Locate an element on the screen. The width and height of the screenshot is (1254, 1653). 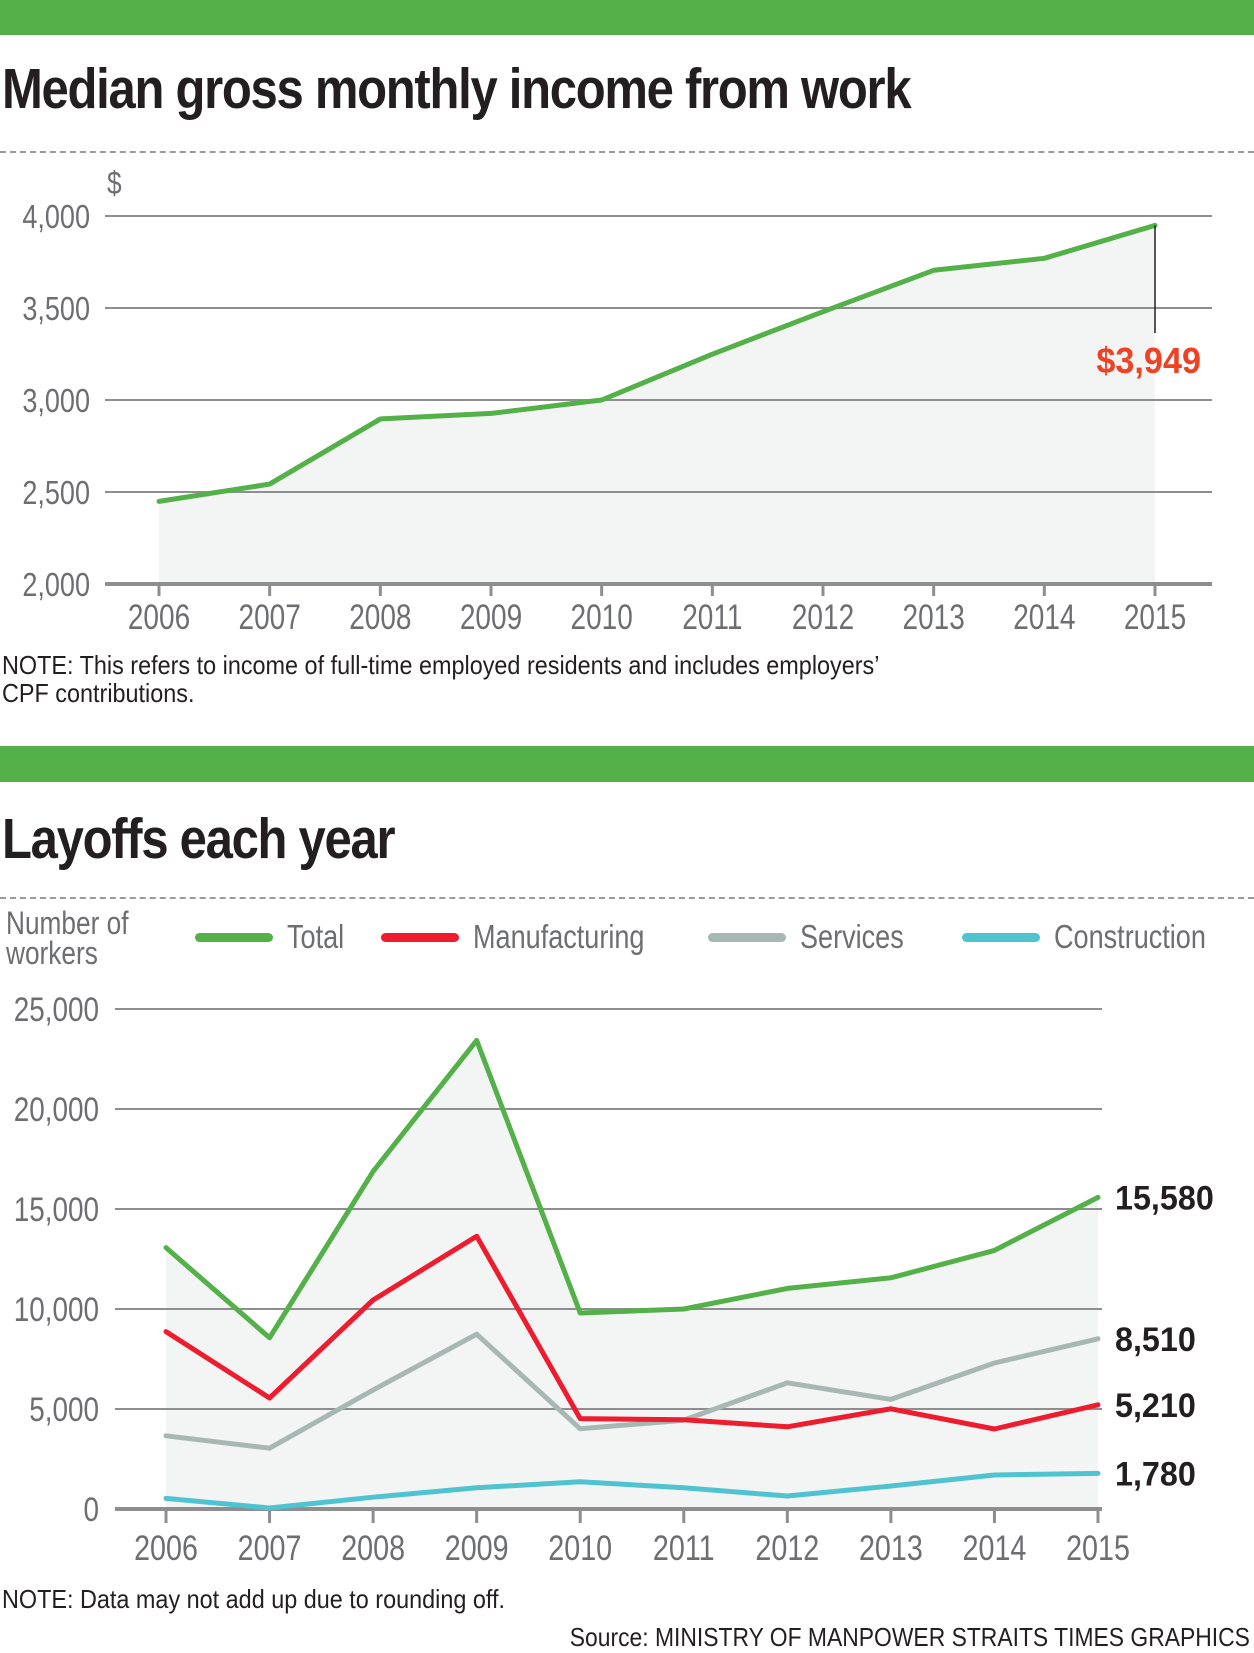
income-y-tick-label: 3,000 is located at coordinates (56, 402).